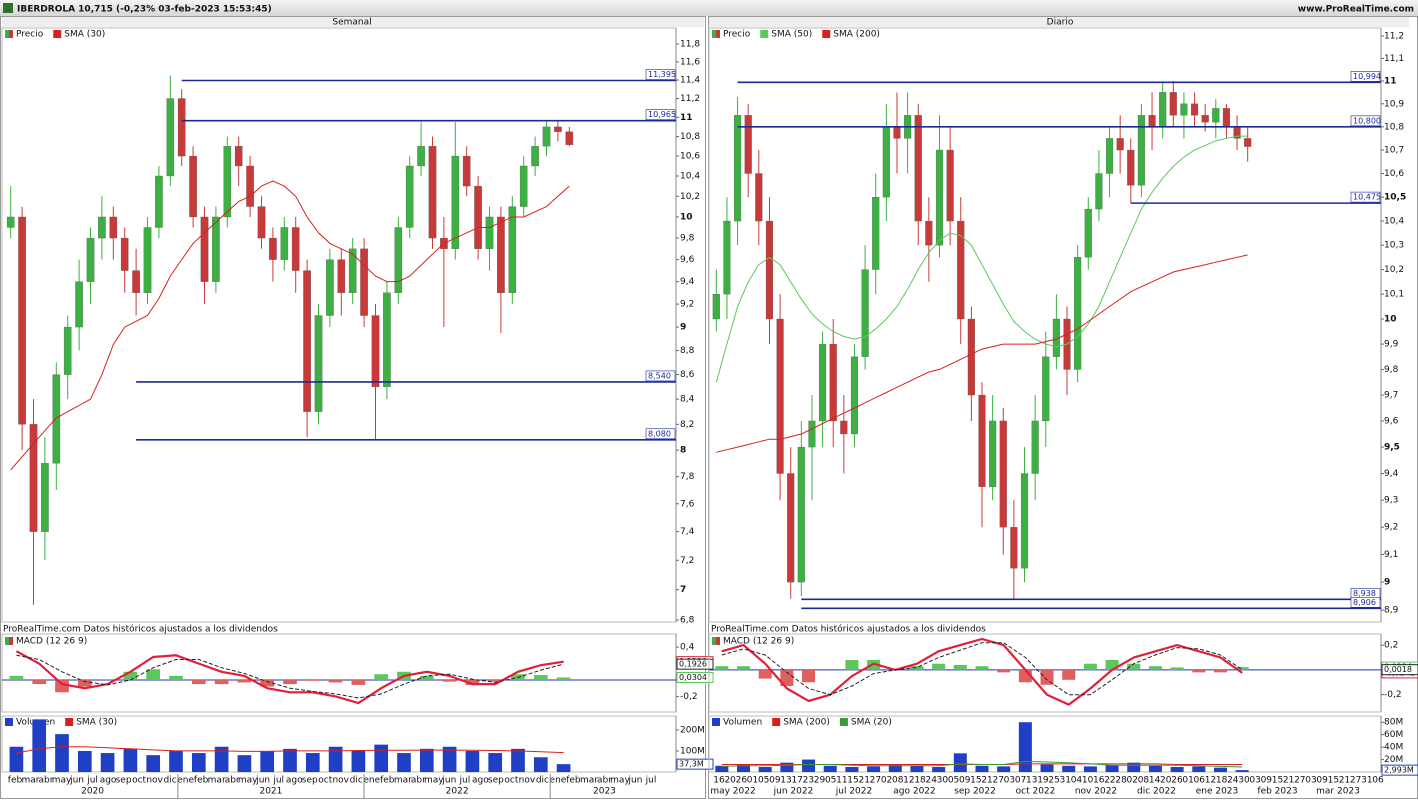 Image resolution: width=1418 pixels, height=804 pixels. What do you see at coordinates (1099, 781) in the screenshot?
I see `x-day-label: 16` at bounding box center [1099, 781].